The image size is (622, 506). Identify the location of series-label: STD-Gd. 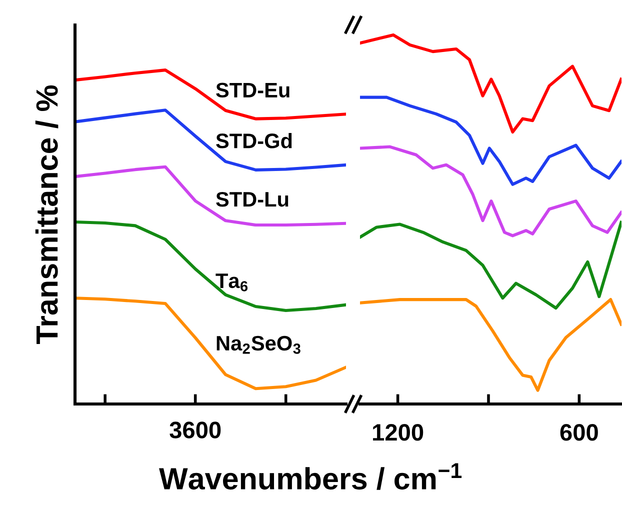
(254, 140).